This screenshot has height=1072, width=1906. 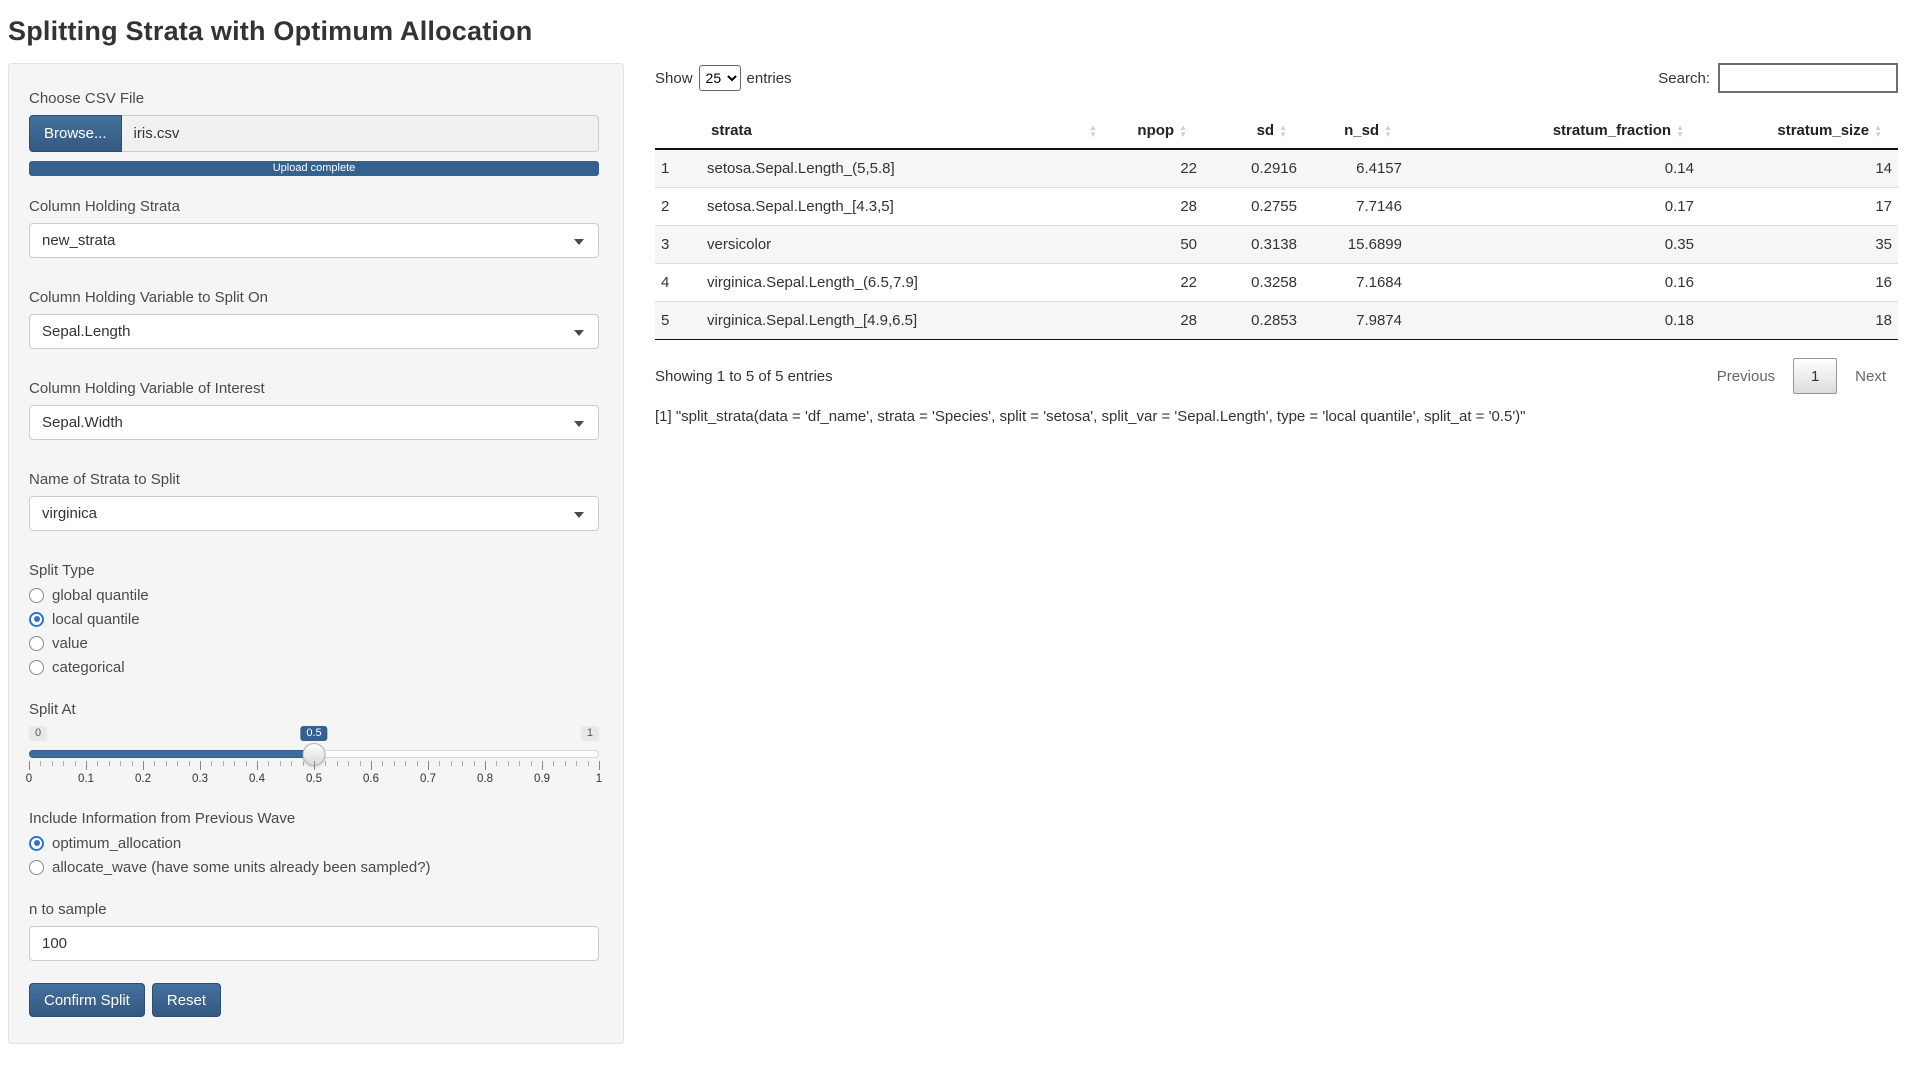 What do you see at coordinates (1355, 244) in the screenshot?
I see `table-cell: 15.6899` at bounding box center [1355, 244].